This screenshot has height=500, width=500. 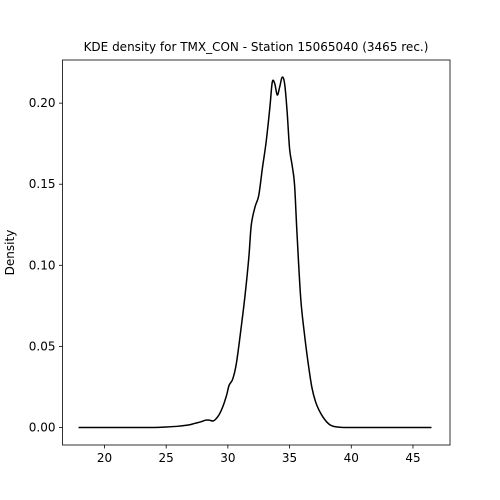 What do you see at coordinates (166, 458) in the screenshot?
I see `x-tick-label: 25` at bounding box center [166, 458].